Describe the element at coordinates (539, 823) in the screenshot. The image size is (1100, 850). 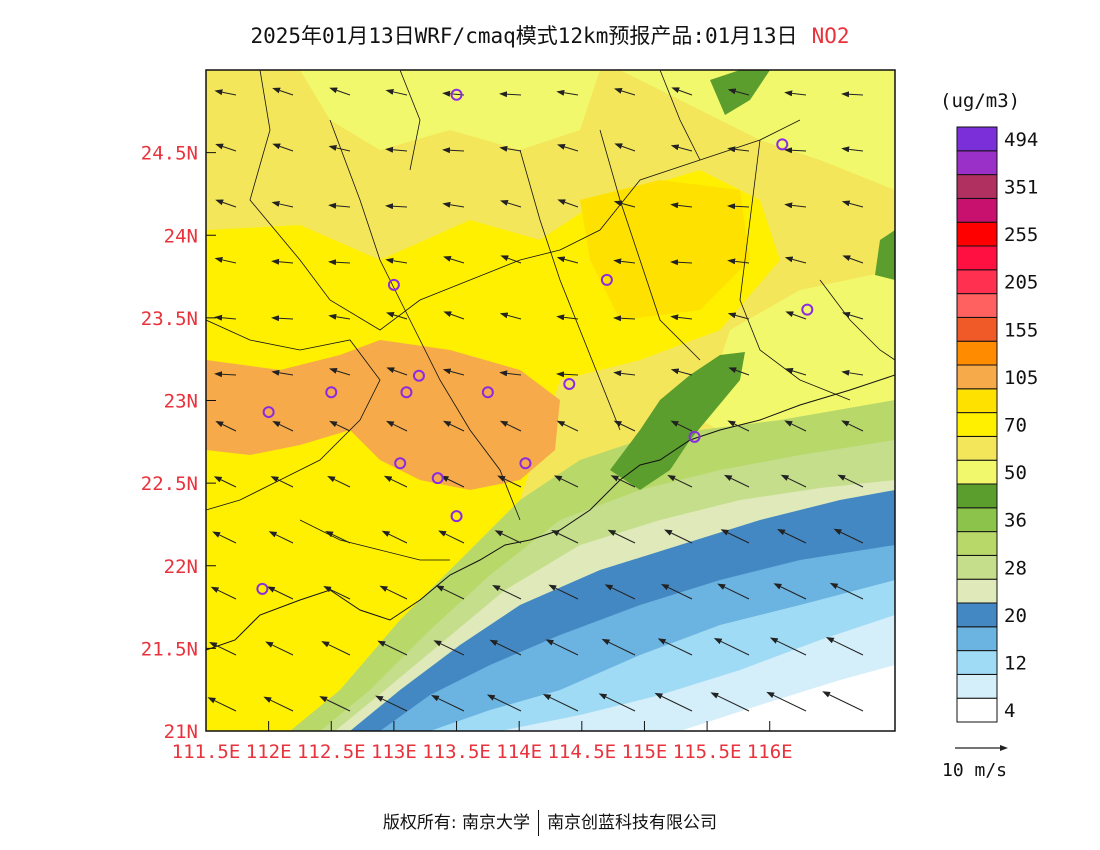
I see `copyright-separator` at that location.